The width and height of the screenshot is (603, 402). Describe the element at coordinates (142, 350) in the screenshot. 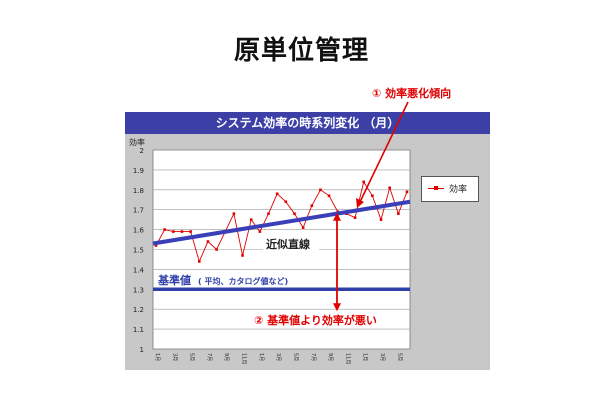

I see `y-tick-label: 1` at that location.